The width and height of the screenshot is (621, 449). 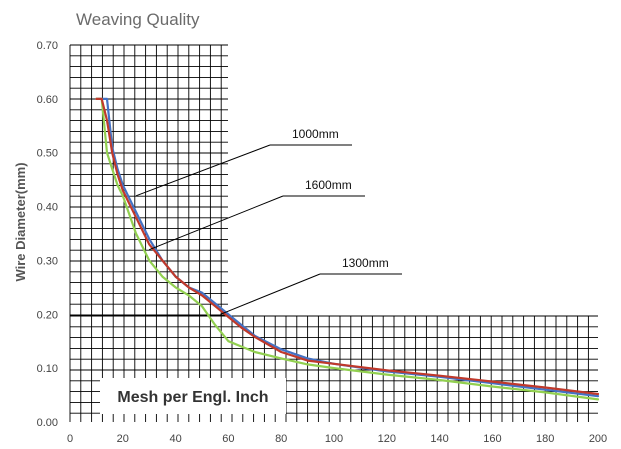 I want to click on x-axis-label: Mesh per Engl. Inch, so click(x=192, y=397).